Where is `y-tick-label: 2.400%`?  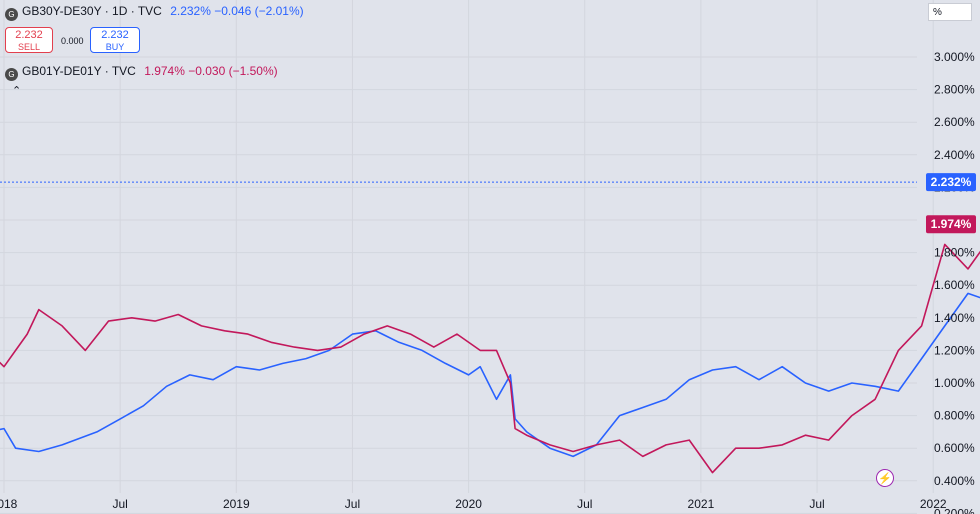 y-tick-label: 2.400% is located at coordinates (954, 155).